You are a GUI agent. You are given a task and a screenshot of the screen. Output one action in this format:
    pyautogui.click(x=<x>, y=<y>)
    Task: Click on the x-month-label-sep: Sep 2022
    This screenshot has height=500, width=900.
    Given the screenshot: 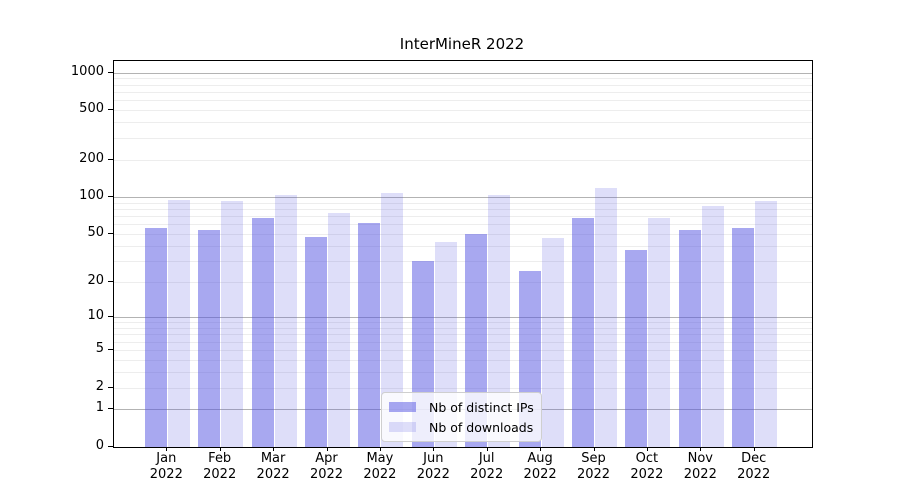 What is the action you would take?
    pyautogui.click(x=594, y=466)
    